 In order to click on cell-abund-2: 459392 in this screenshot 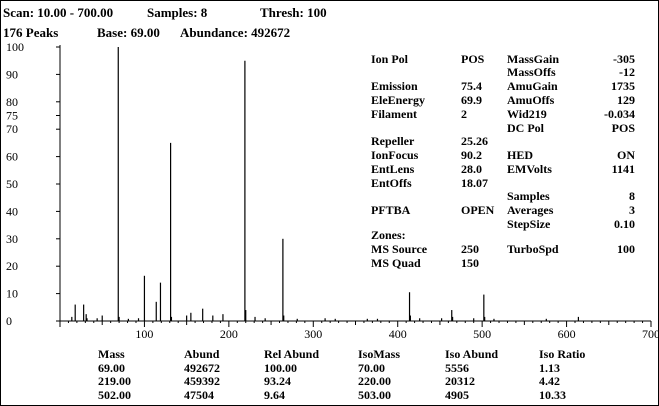, I will do `click(202, 381)`.